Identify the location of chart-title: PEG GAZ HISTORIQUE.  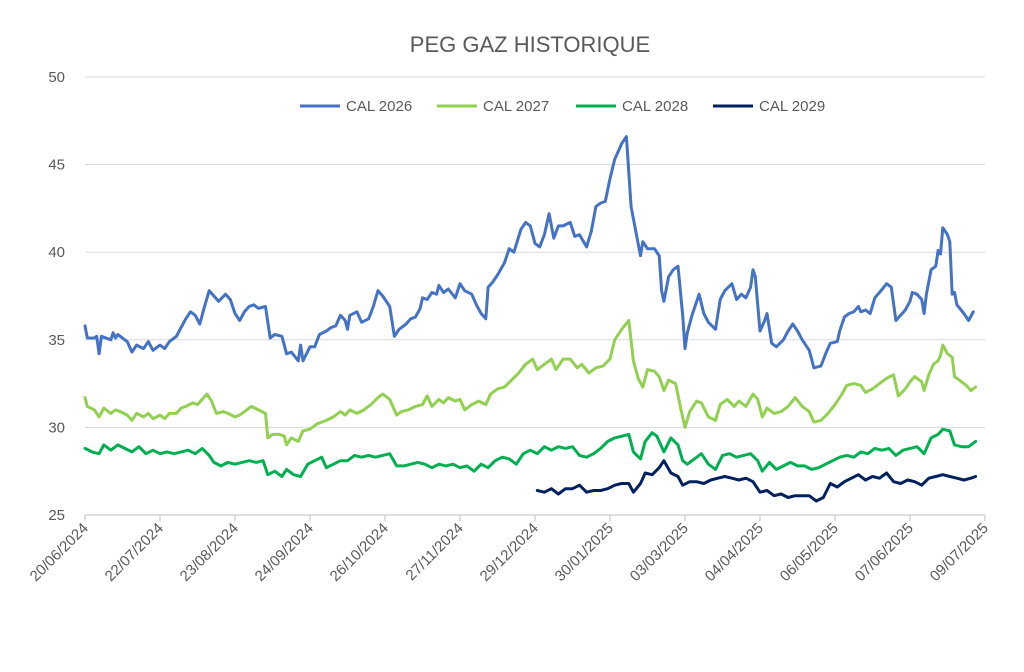
(530, 44).